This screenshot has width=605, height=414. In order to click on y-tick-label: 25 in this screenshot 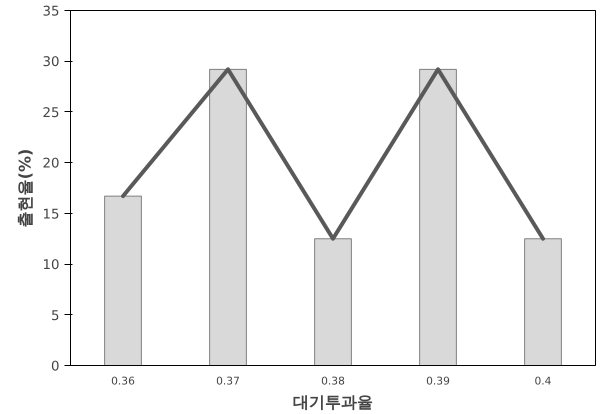, I will do `click(51, 113)`.